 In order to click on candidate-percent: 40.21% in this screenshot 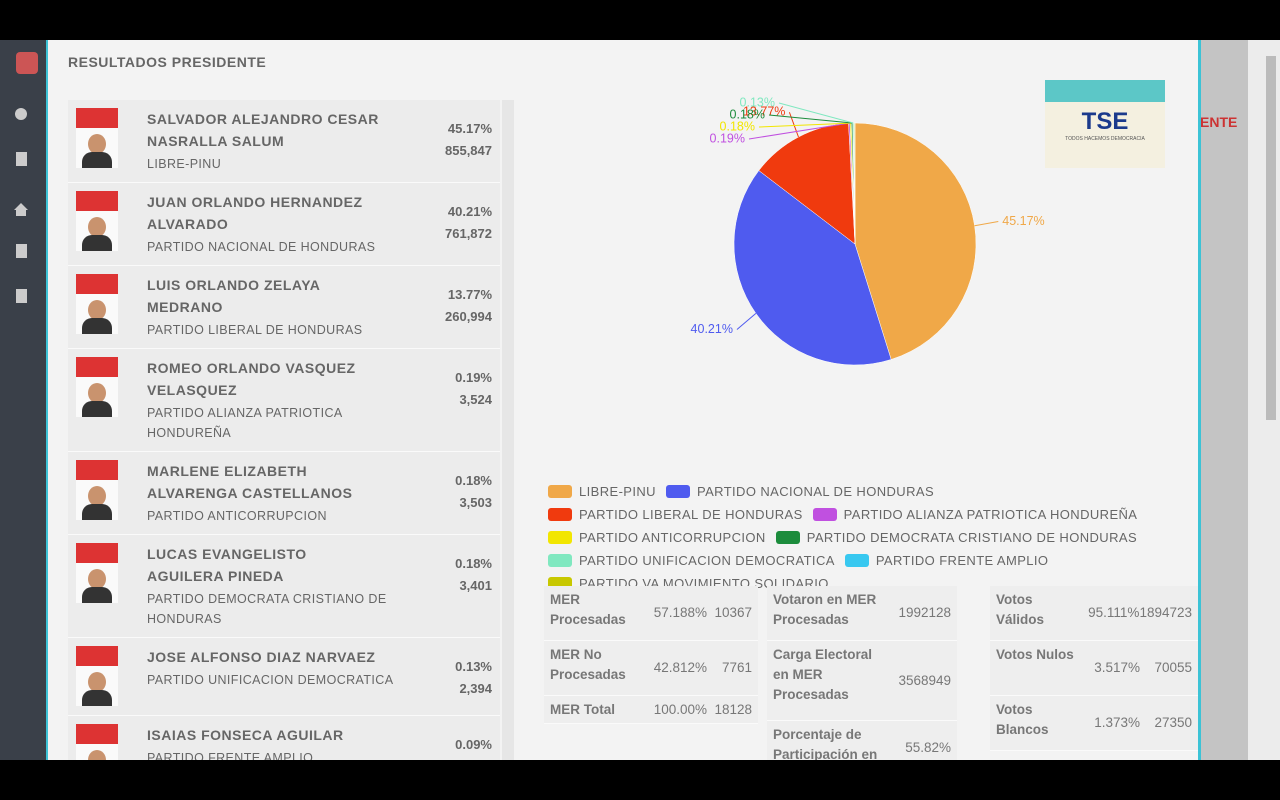, I will do `click(469, 211)`.